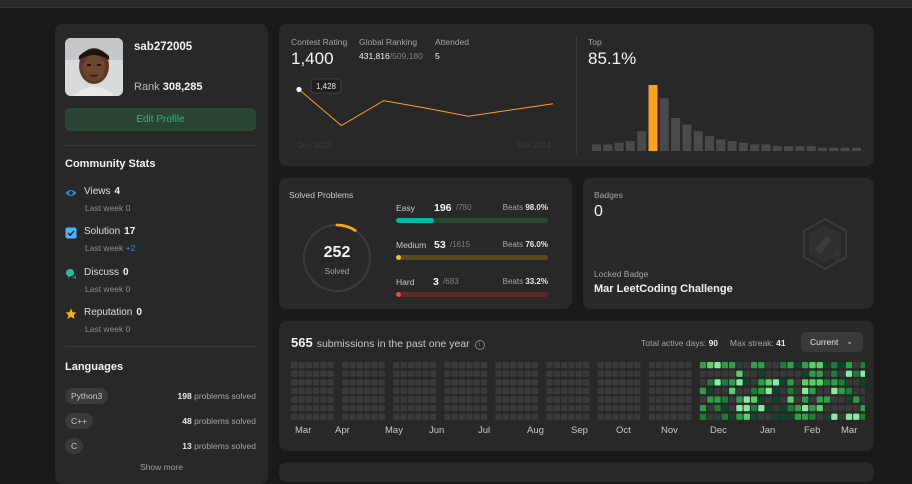 This screenshot has height=484, width=912. What do you see at coordinates (74, 446) in the screenshot?
I see `language-chip: C` at bounding box center [74, 446].